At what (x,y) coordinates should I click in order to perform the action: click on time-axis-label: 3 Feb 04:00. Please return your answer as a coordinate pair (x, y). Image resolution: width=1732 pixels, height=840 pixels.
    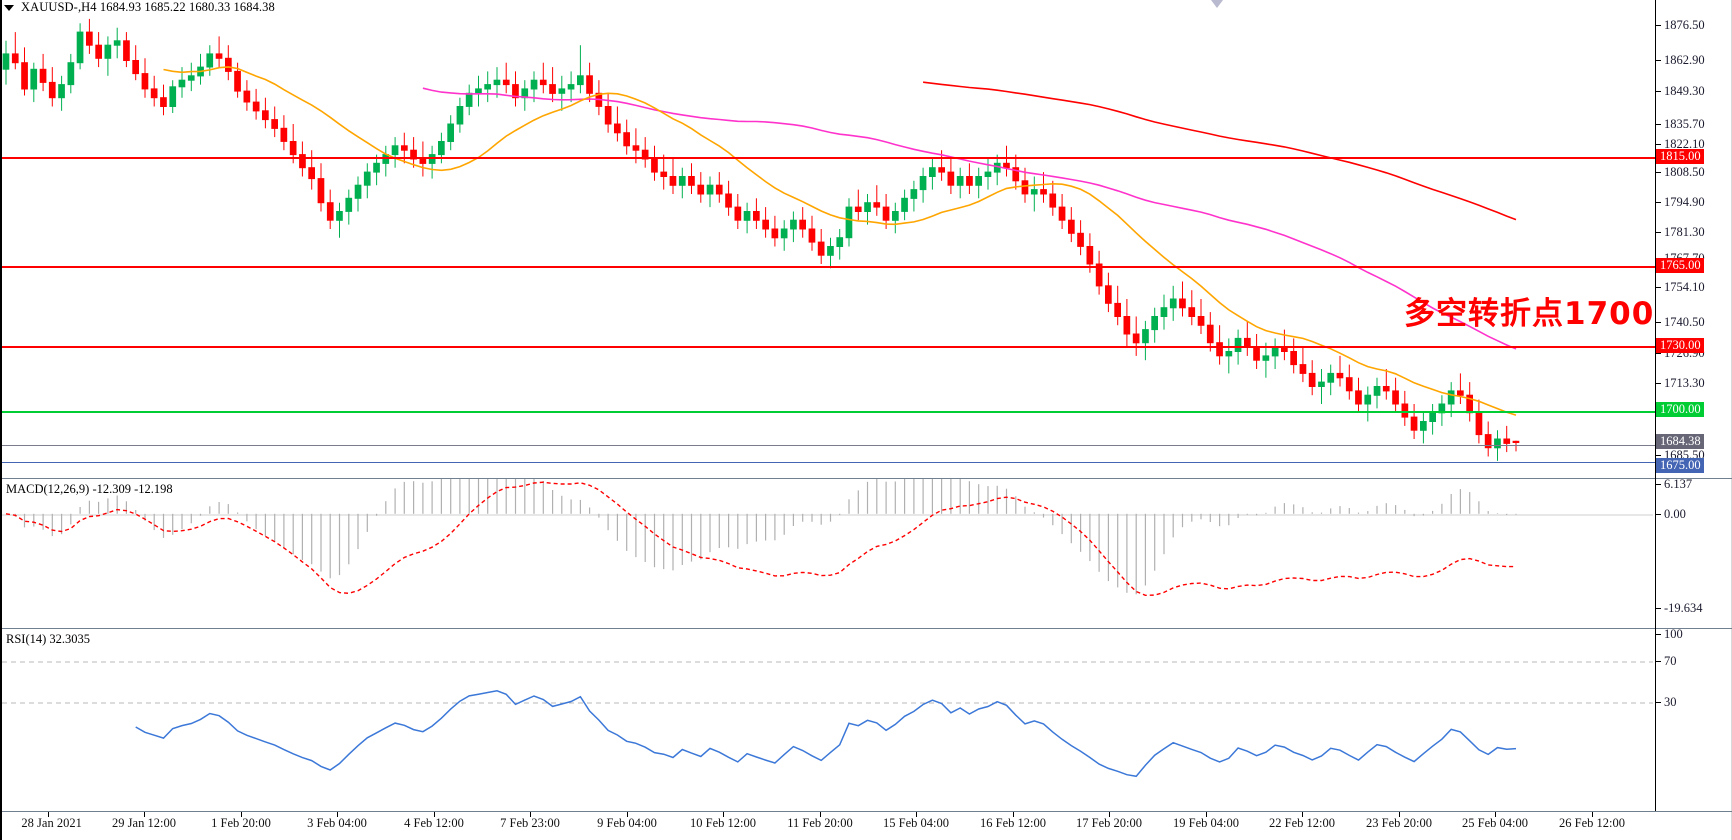
    Looking at the image, I should click on (337, 823).